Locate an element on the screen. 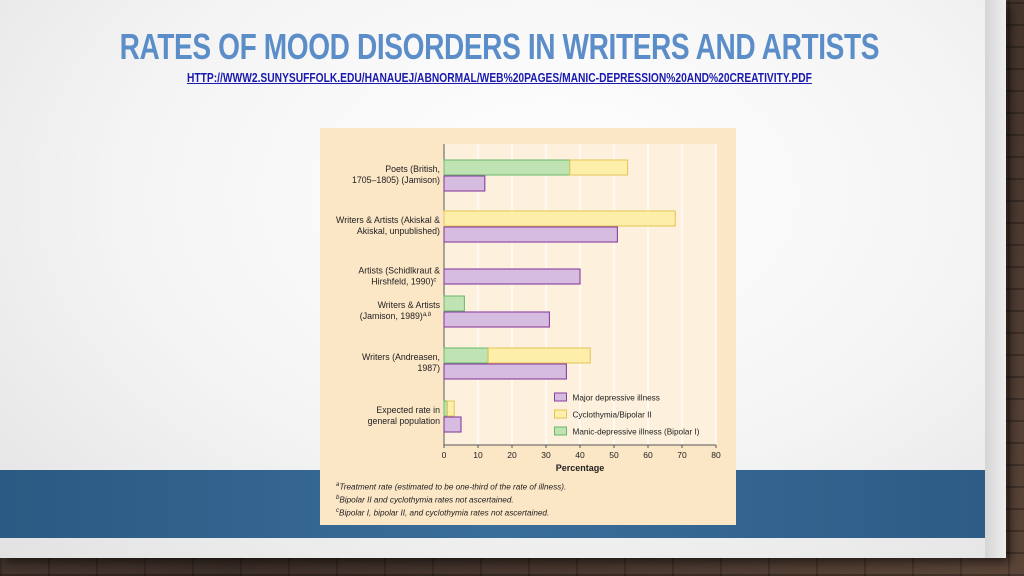 The height and width of the screenshot is (576, 1024). x-tick-label-20: 20 is located at coordinates (512, 455).